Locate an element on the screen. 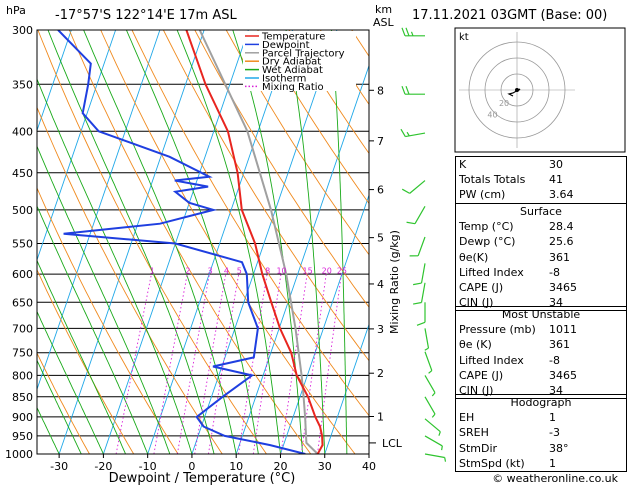 The width and height of the screenshot is (629, 486). lcl-label: LCL is located at coordinates (392, 443).